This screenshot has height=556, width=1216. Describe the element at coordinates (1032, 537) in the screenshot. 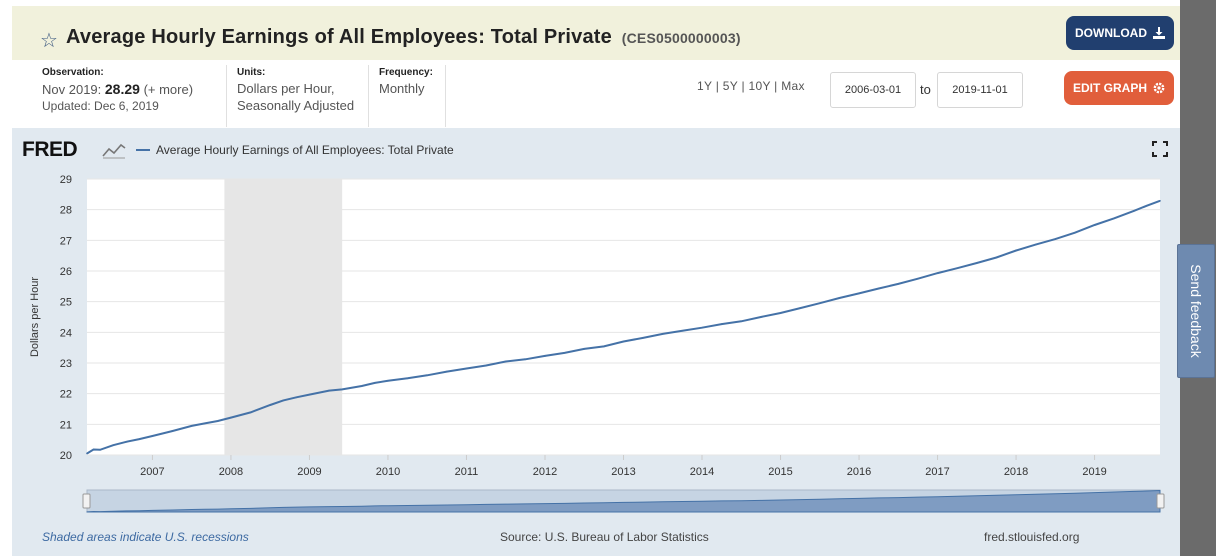

I see `site-url: fred.stlouisfed.org` at that location.